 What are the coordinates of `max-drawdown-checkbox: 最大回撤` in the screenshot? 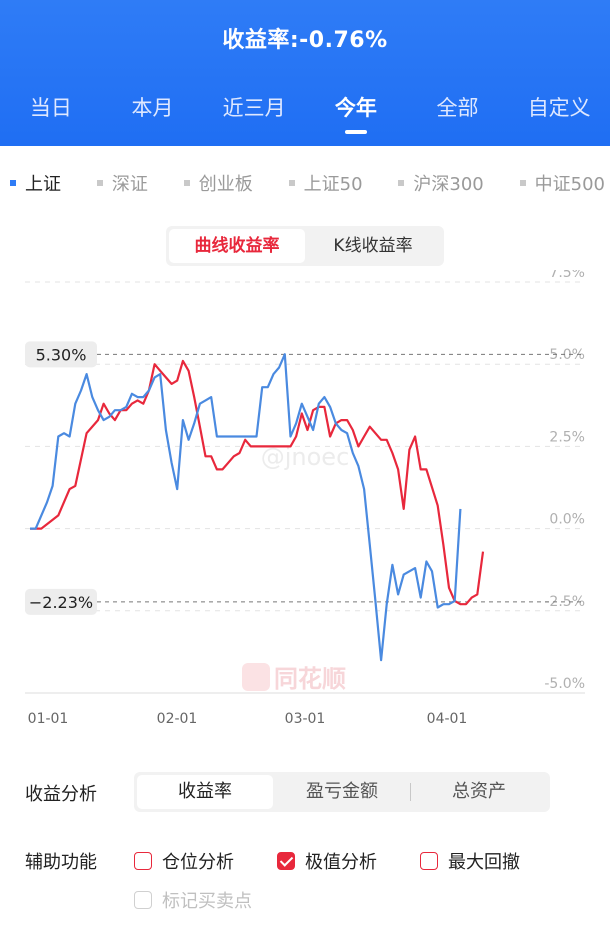 It's located at (470, 861).